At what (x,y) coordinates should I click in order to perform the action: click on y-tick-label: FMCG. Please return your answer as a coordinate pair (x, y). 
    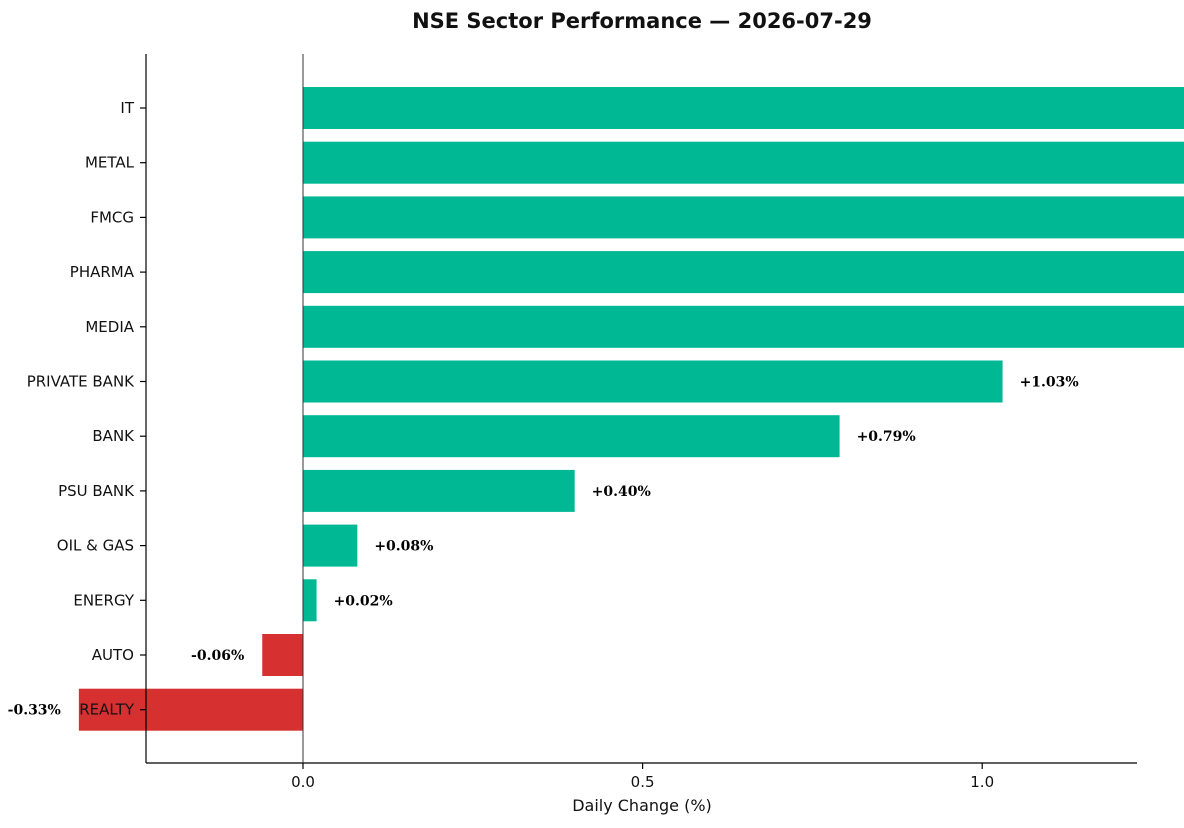
    Looking at the image, I should click on (112, 217).